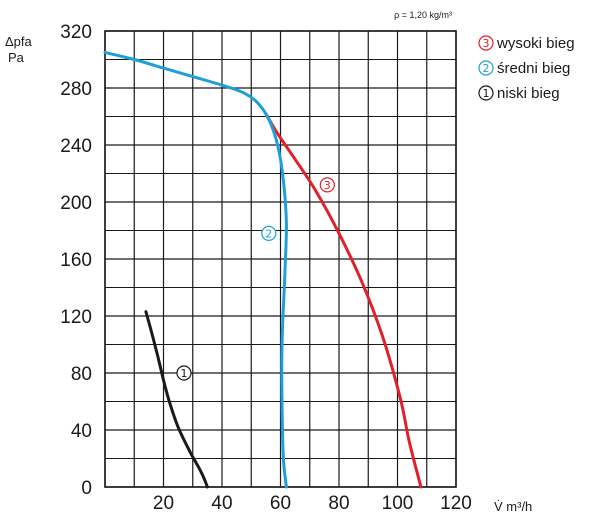  Describe the element at coordinates (19, 41) in the screenshot. I see `y-axis-label: Δpfa` at that location.